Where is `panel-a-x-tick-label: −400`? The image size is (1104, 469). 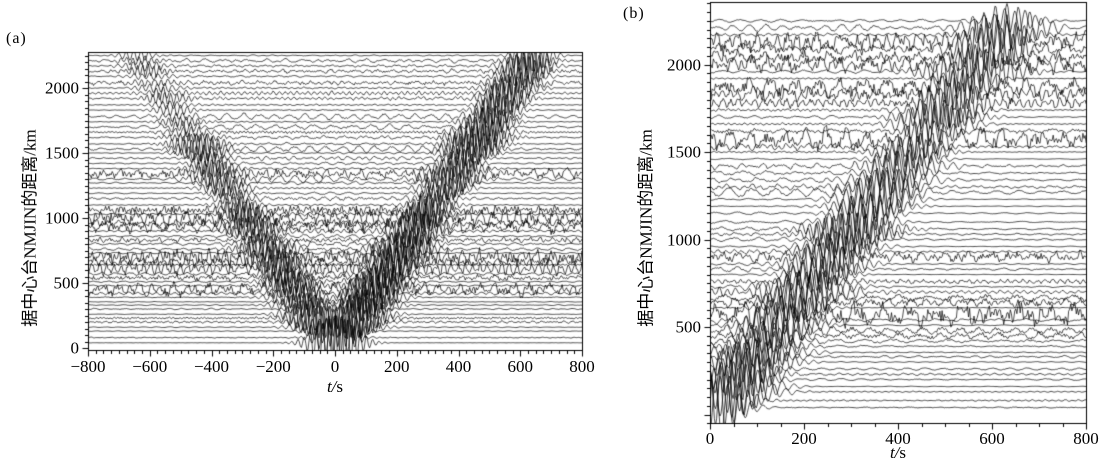
panel-a-x-tick-label: −400 is located at coordinates (211, 366).